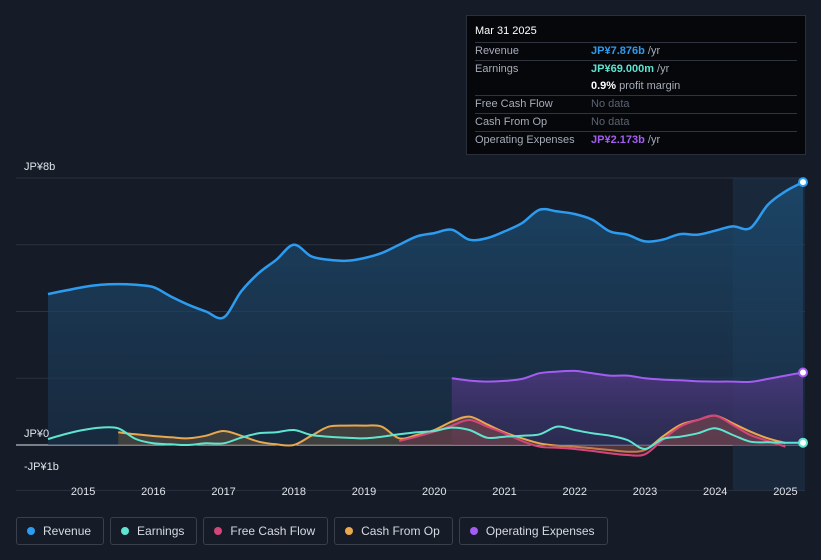 The width and height of the screenshot is (821, 560). I want to click on x-tick-label: 2018, so click(294, 492).